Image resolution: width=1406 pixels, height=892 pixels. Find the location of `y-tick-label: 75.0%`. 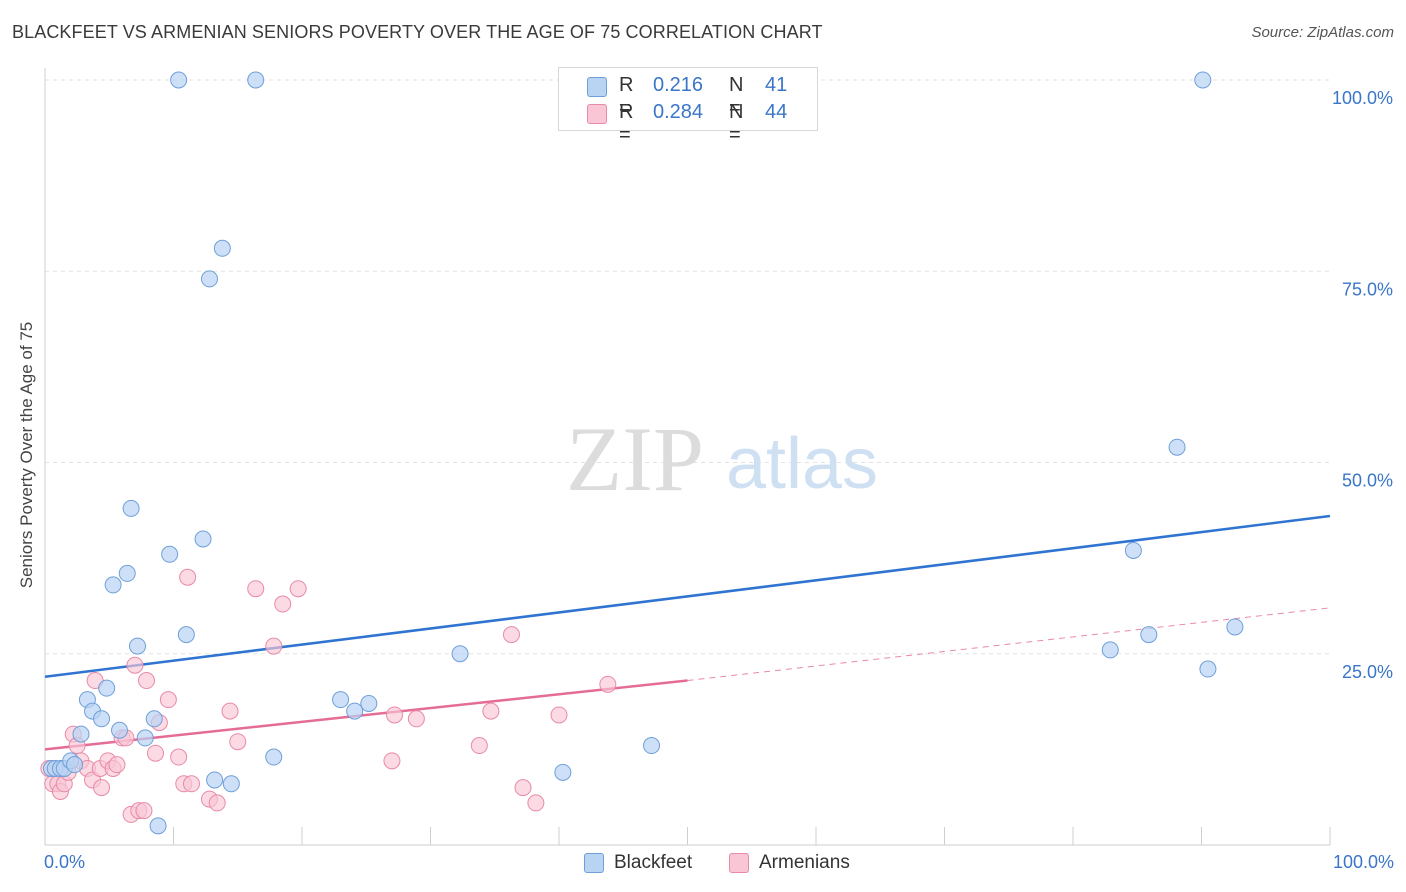

y-tick-label: 75.0% is located at coordinates (1367, 289).